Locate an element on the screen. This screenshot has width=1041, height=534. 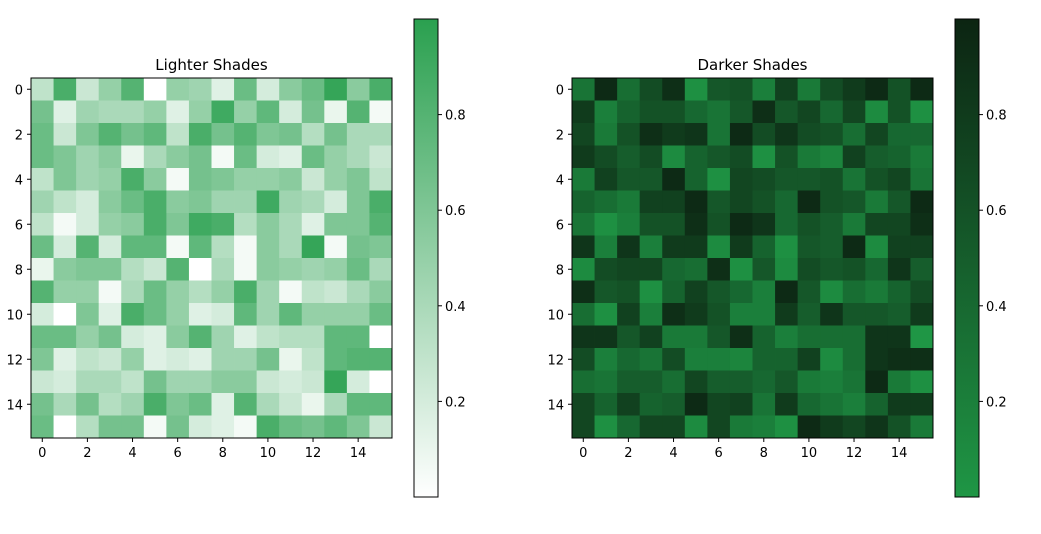
x-tick-label-darker: 4 is located at coordinates (673, 453).